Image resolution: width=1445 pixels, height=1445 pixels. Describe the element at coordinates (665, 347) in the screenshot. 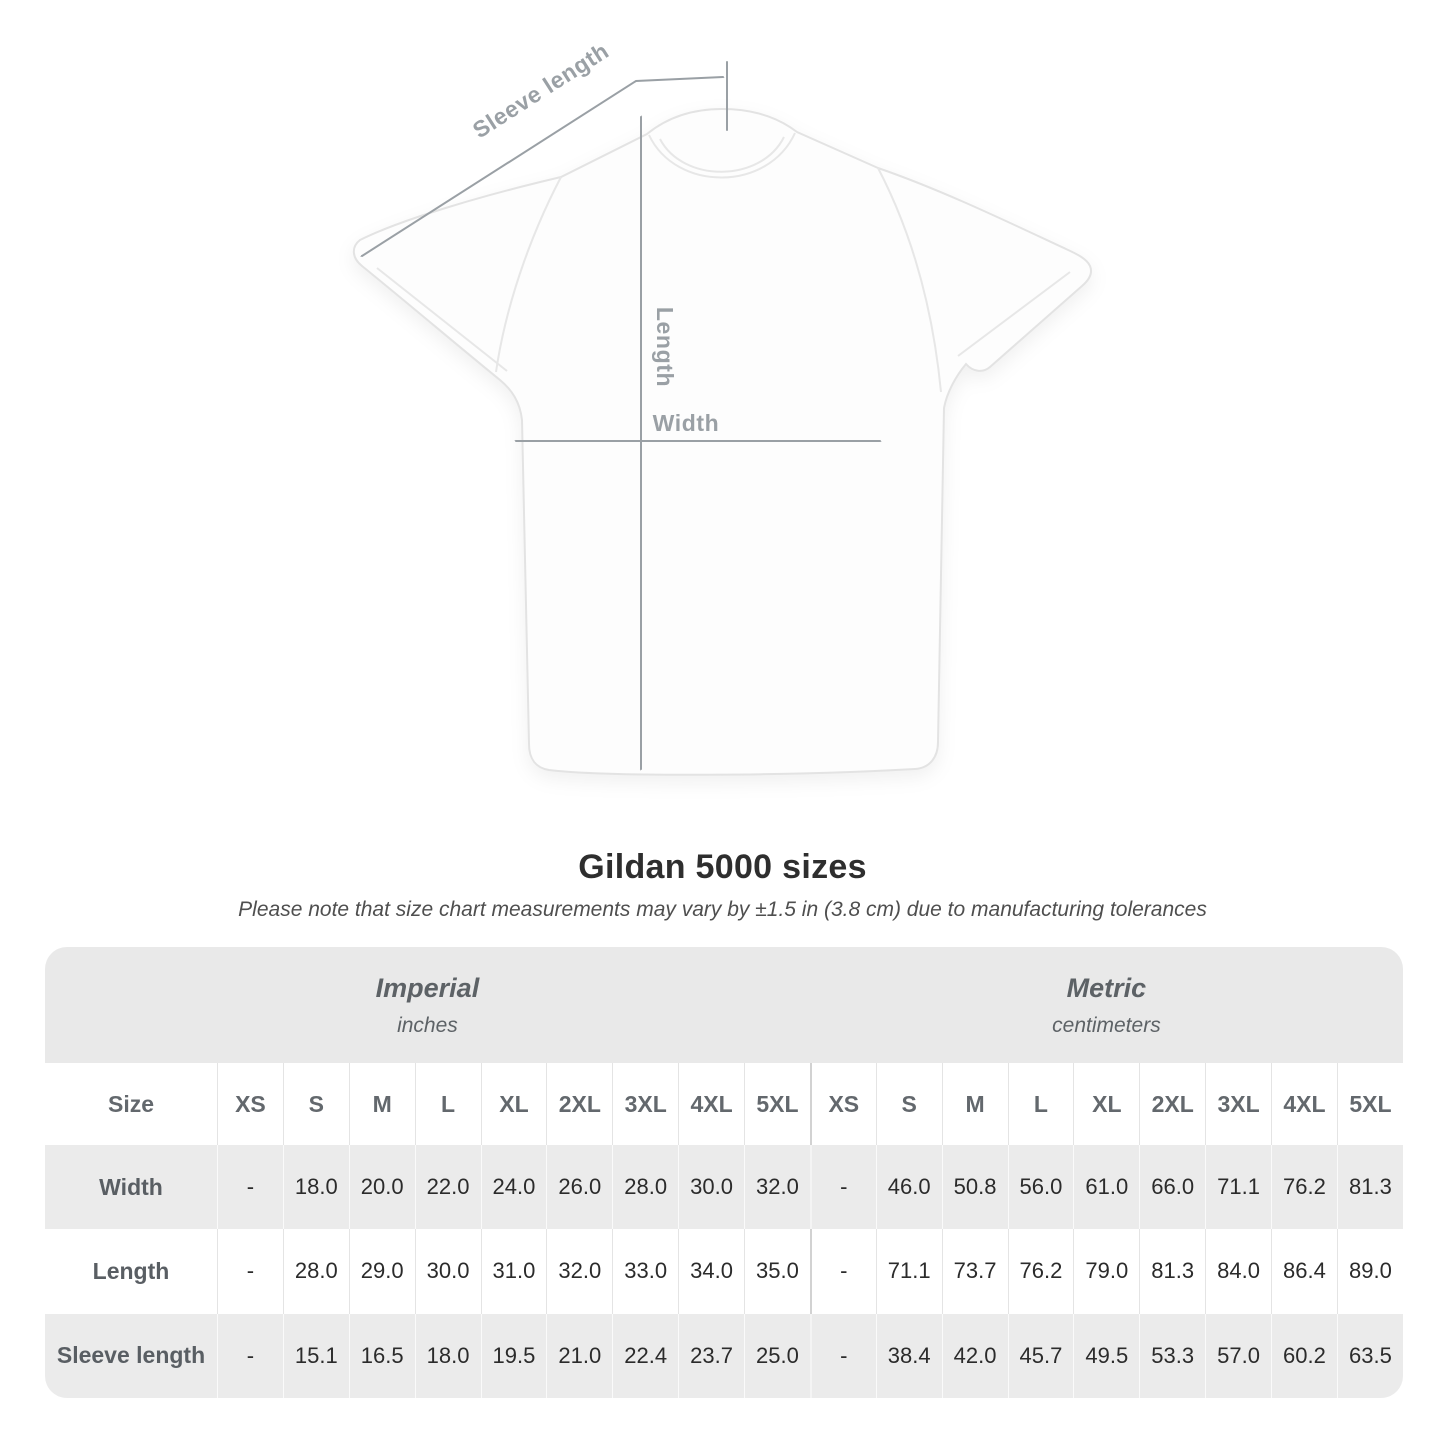

I see `length-label: Length` at that location.